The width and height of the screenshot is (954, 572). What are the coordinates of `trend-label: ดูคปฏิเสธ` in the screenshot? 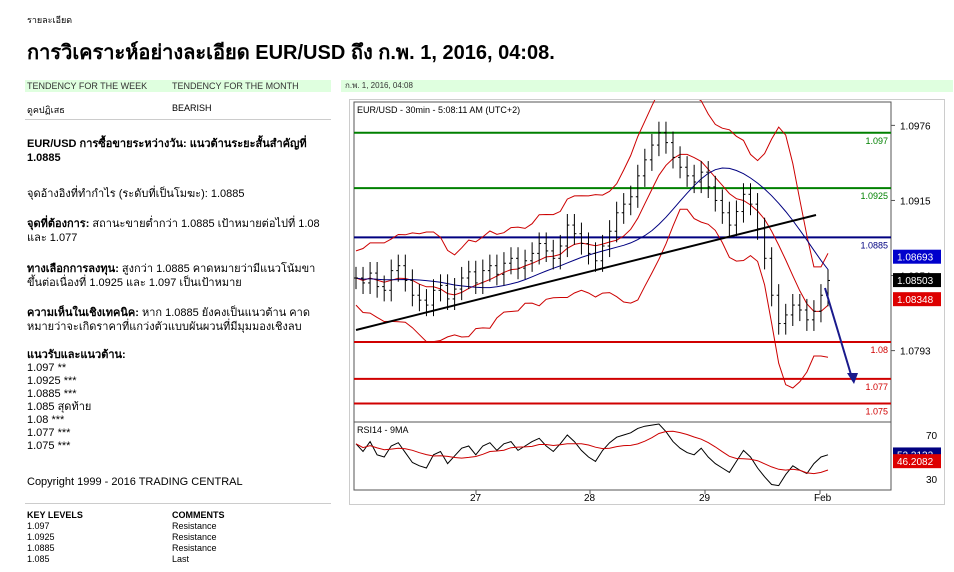 It's located at (46, 110).